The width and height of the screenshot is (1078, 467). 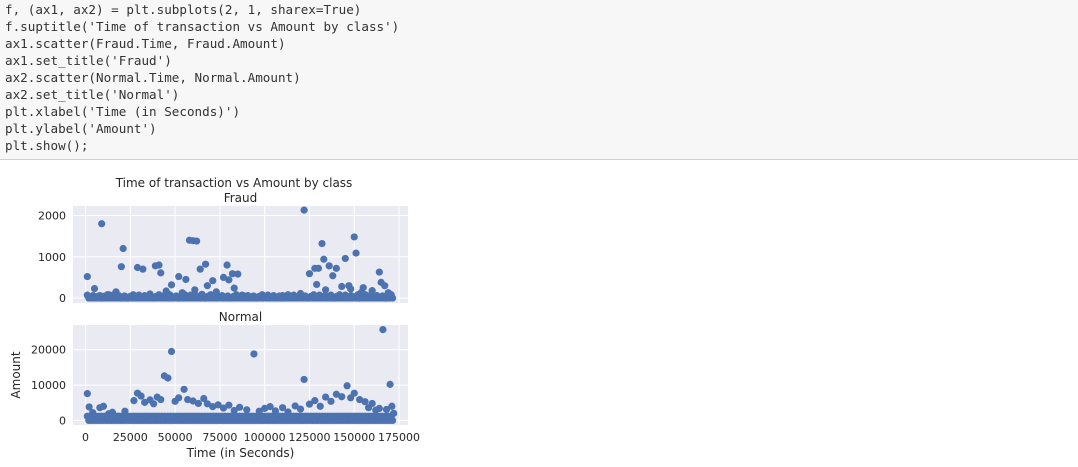 What do you see at coordinates (48, 385) in the screenshot?
I see `y-tick-label: 10000` at bounding box center [48, 385].